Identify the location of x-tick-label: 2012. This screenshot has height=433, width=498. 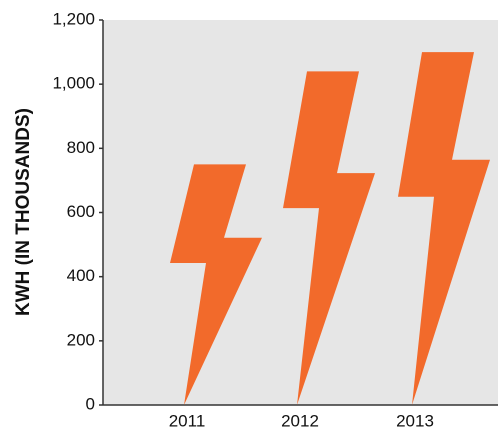
(300, 420).